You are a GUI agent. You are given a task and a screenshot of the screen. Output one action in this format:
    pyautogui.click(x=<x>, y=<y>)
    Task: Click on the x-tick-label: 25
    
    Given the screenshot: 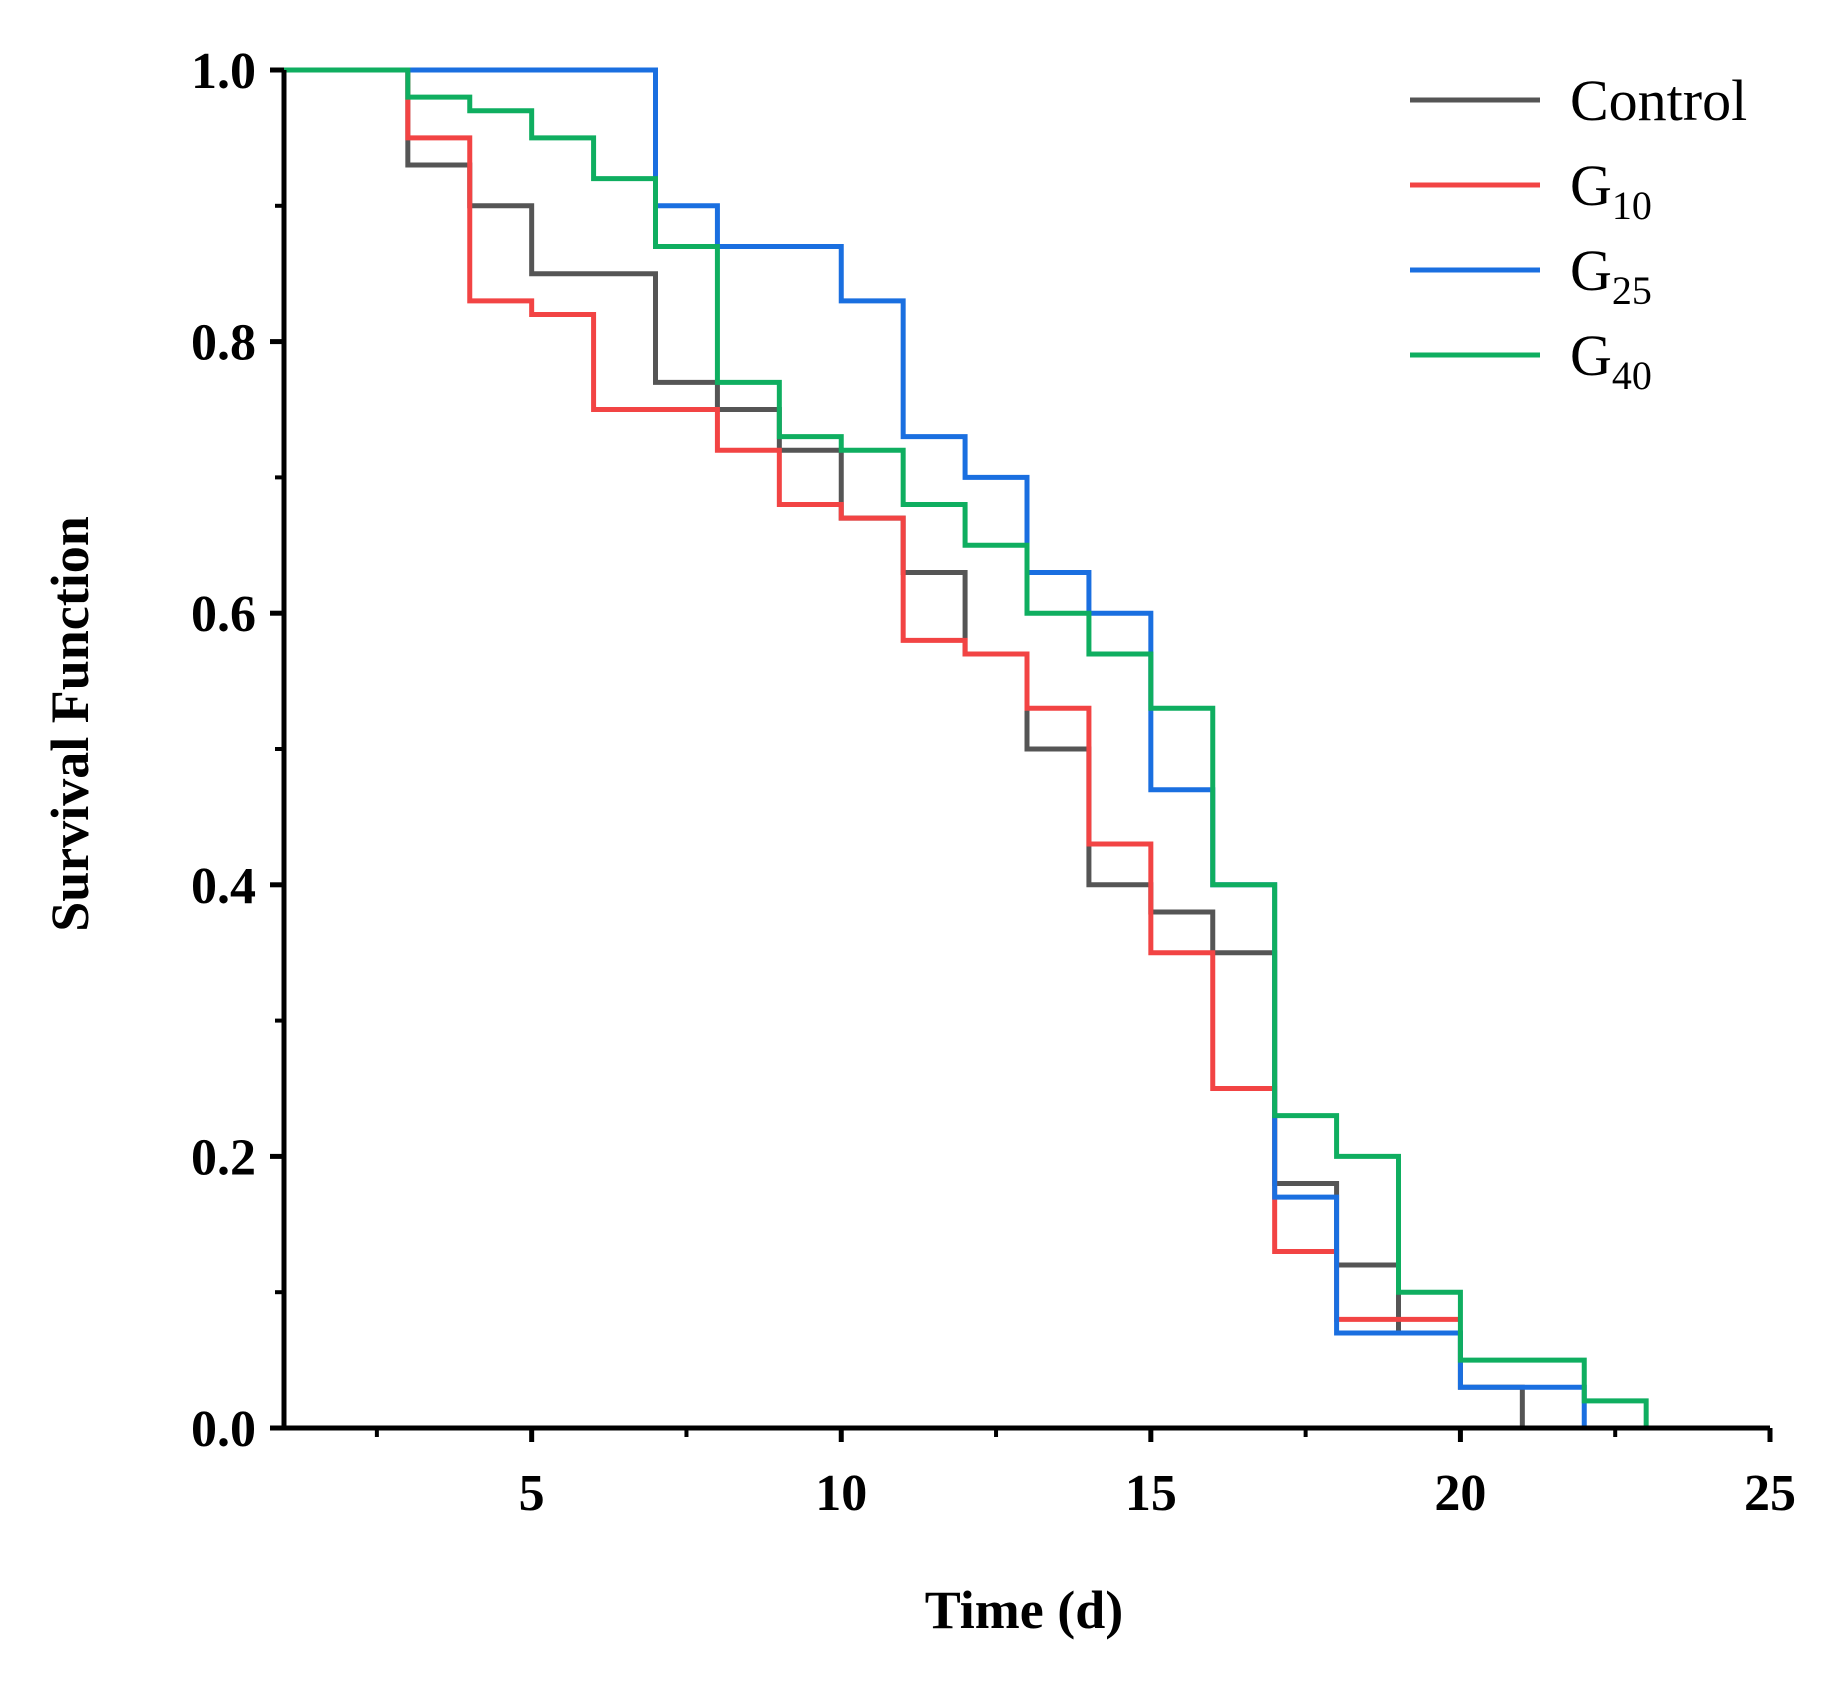 What is the action you would take?
    pyautogui.click(x=1770, y=1493)
    